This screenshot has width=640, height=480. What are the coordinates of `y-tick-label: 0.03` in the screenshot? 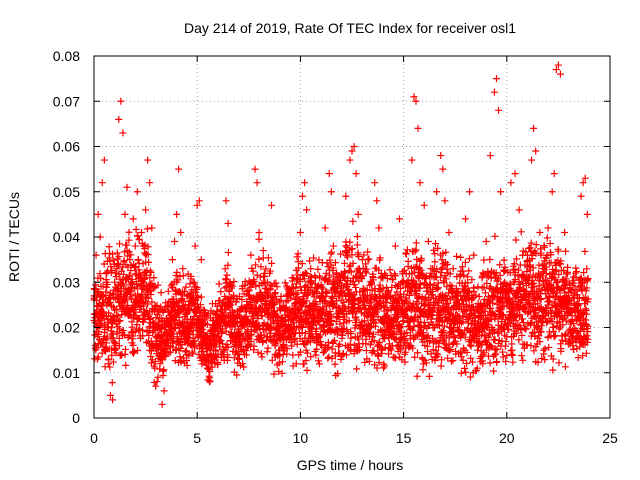 It's located at (66, 282).